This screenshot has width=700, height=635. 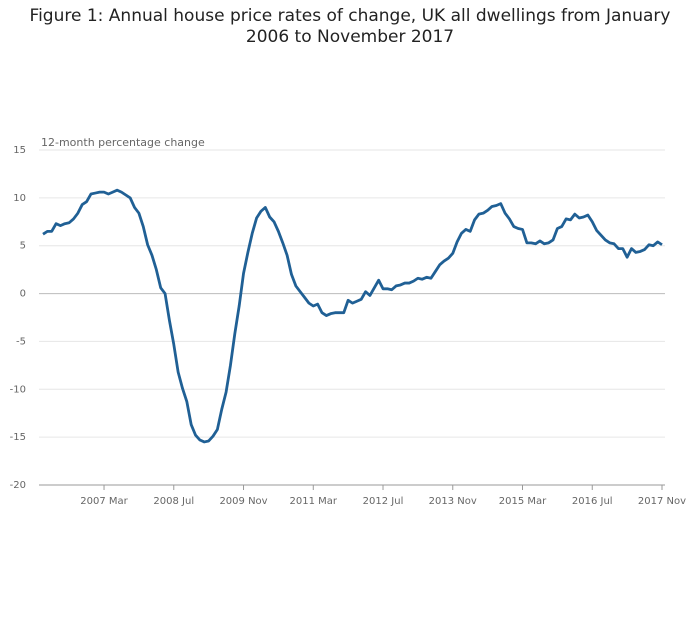 I want to click on x-tick-label: 2016 Jul, so click(x=592, y=501).